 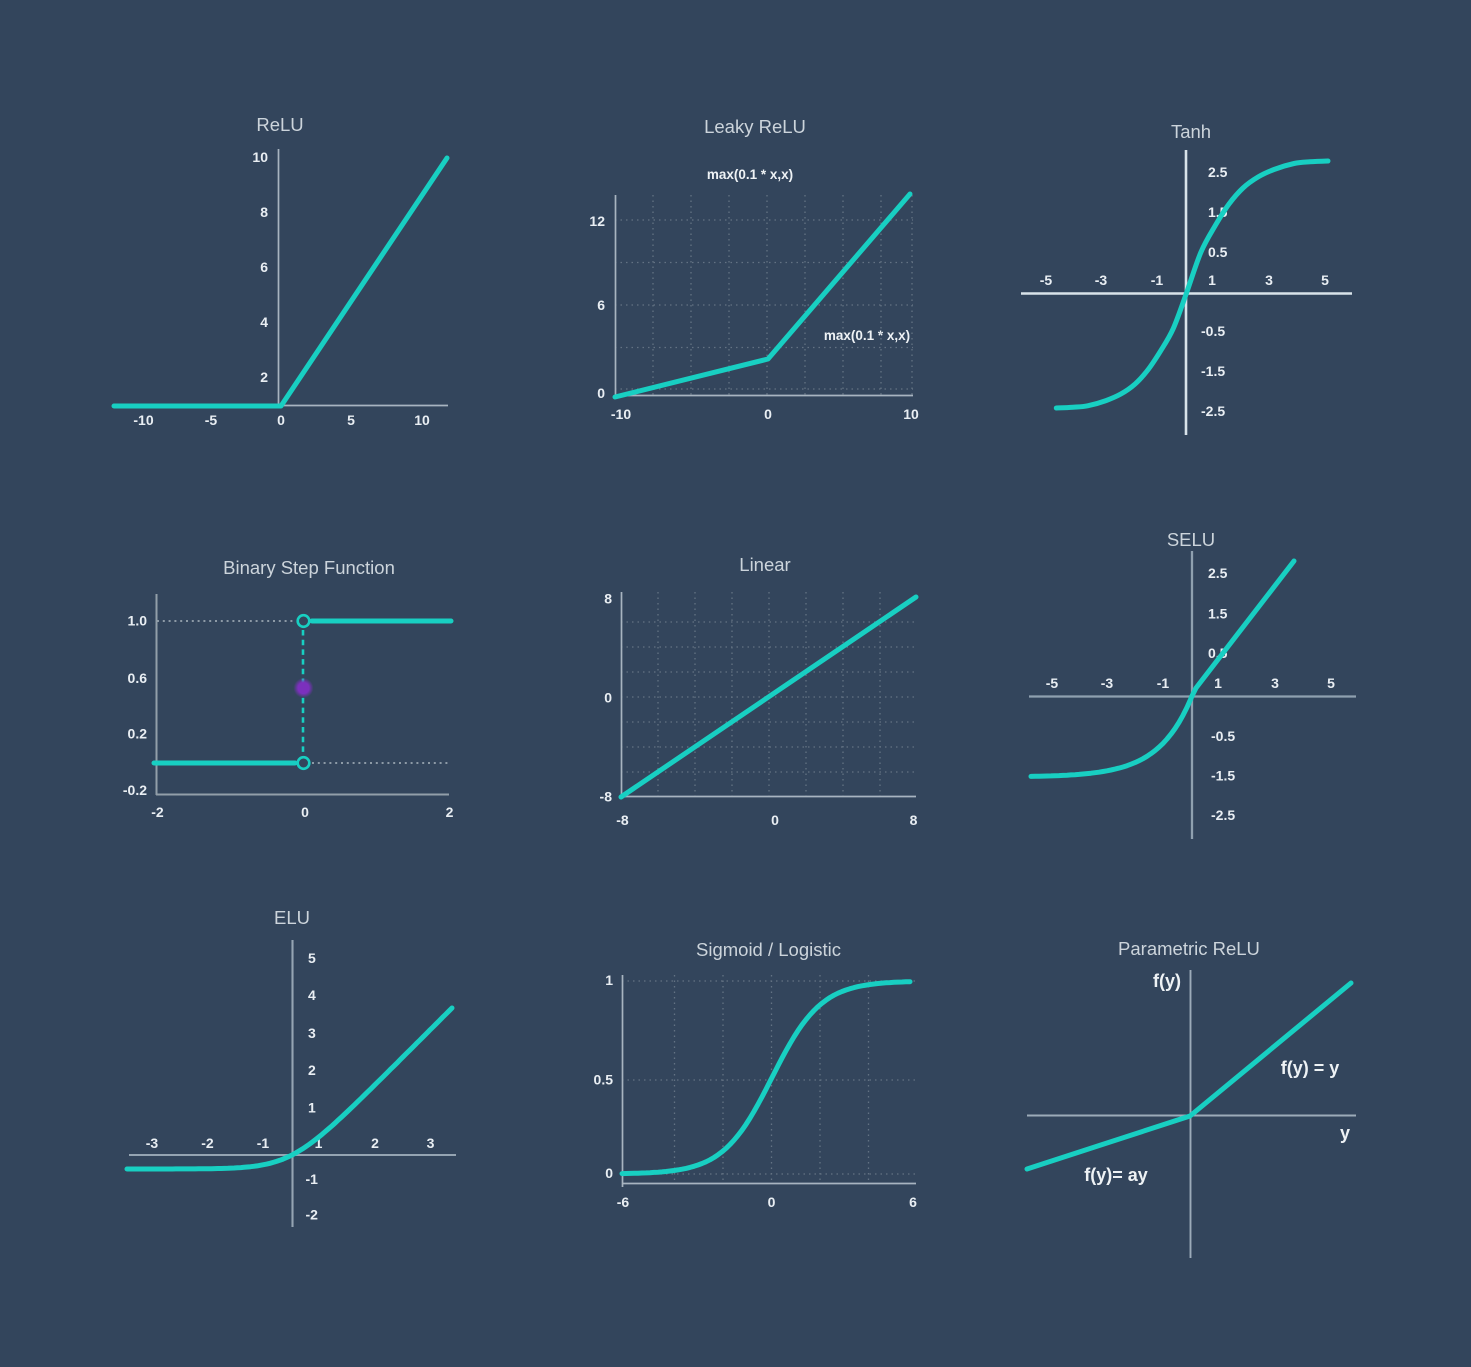 I want to click on svg-text: 1.5, so click(x=1218, y=614).